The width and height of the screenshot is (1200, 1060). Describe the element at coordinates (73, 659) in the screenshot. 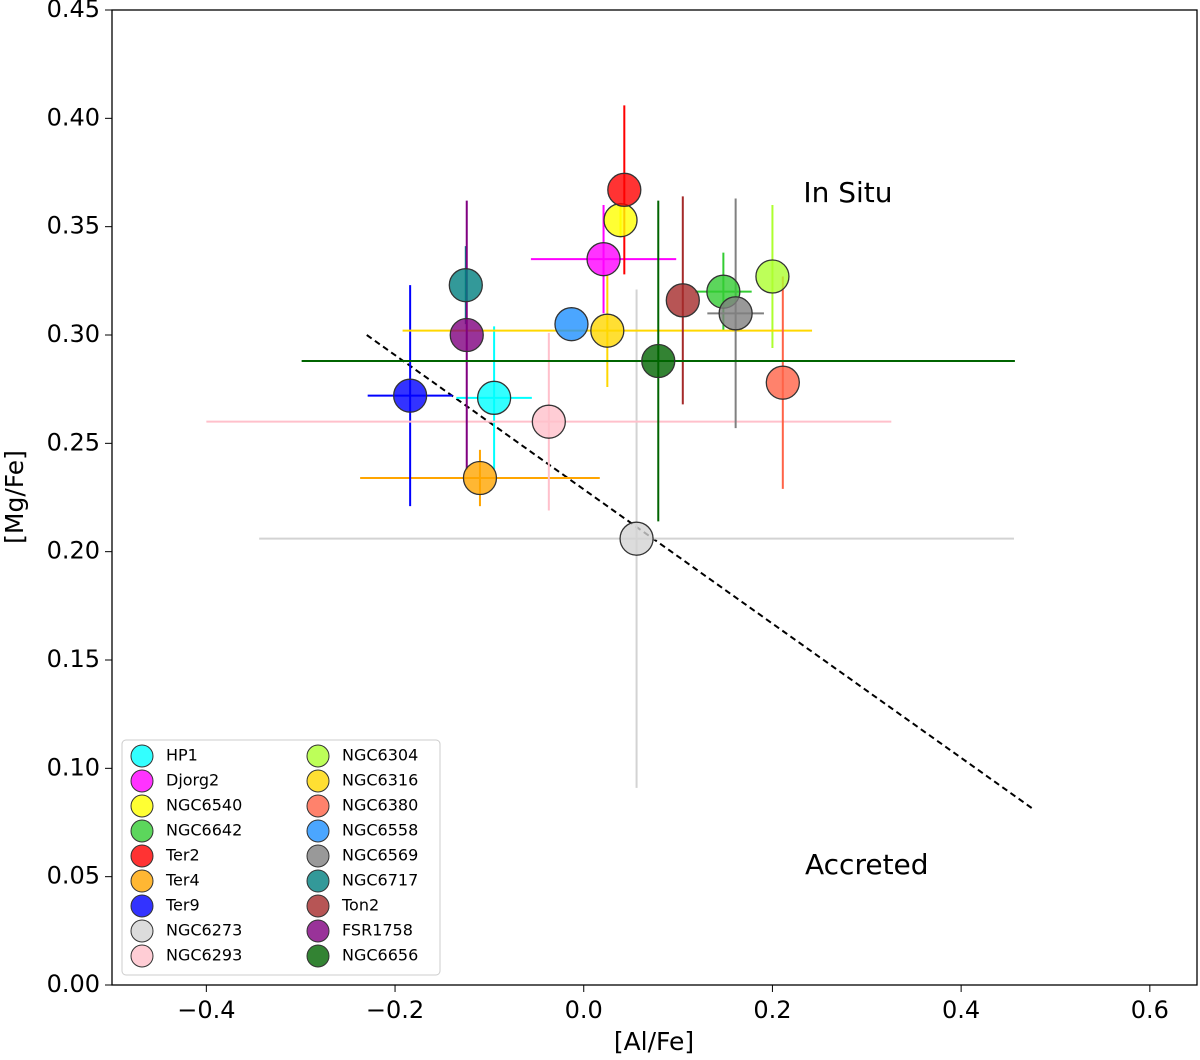

I see `y-tick-label: 0.15` at that location.